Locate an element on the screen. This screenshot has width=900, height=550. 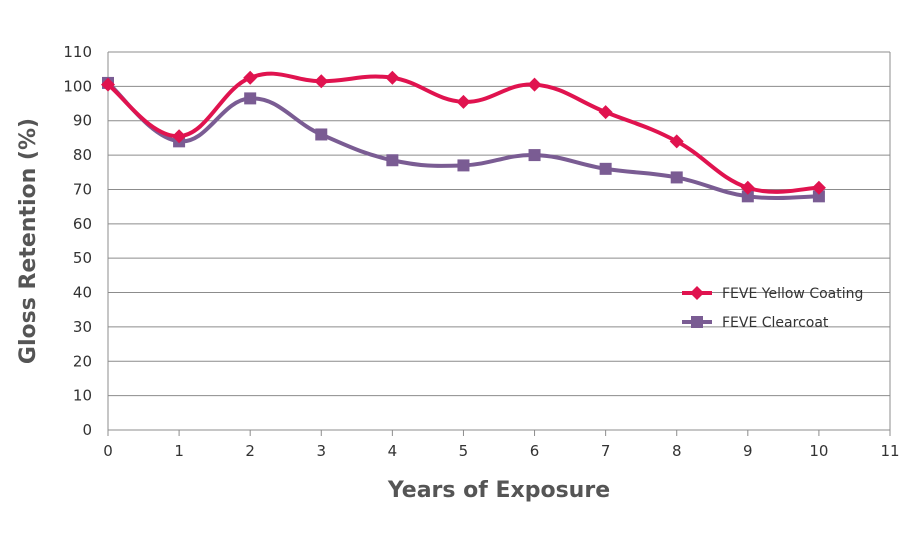
x-tick-label: 5 is located at coordinates (464, 451).